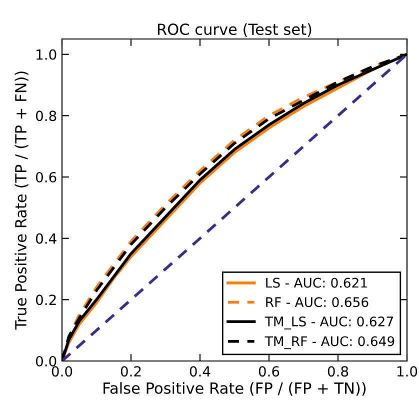 The image size is (419, 409). Describe the element at coordinates (328, 323) in the screenshot. I see `legend-label: TM_LS - AUC: 0.627` at that location.